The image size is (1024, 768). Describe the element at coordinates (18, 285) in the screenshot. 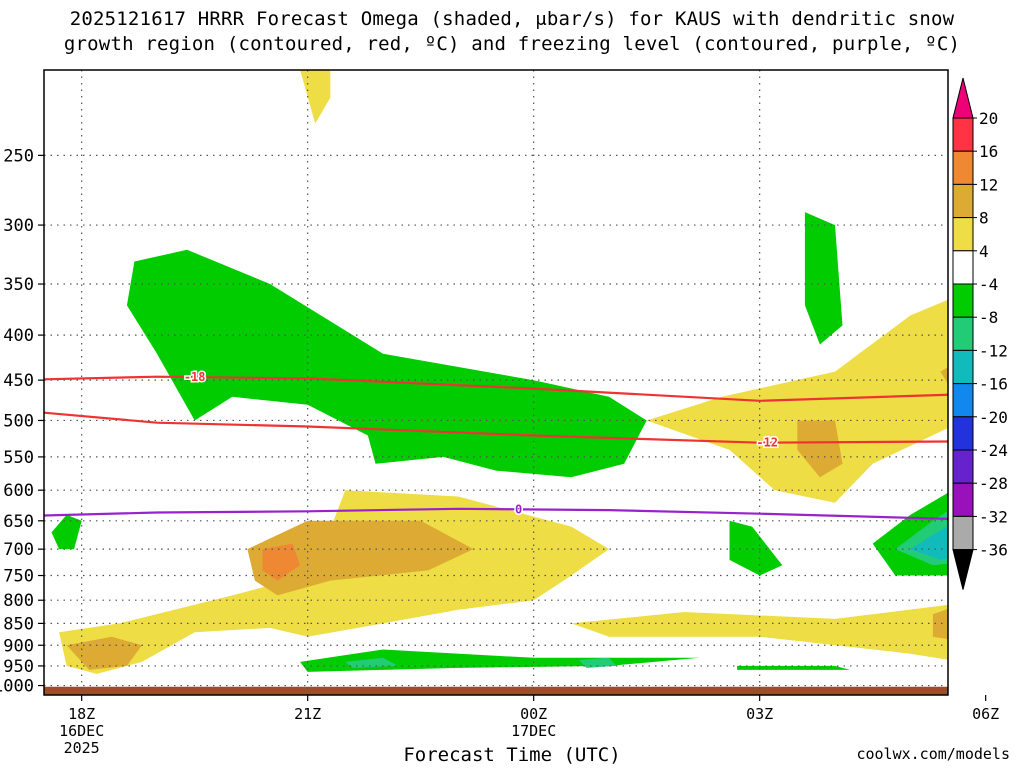

I see `y-tick-label: 350` at that location.